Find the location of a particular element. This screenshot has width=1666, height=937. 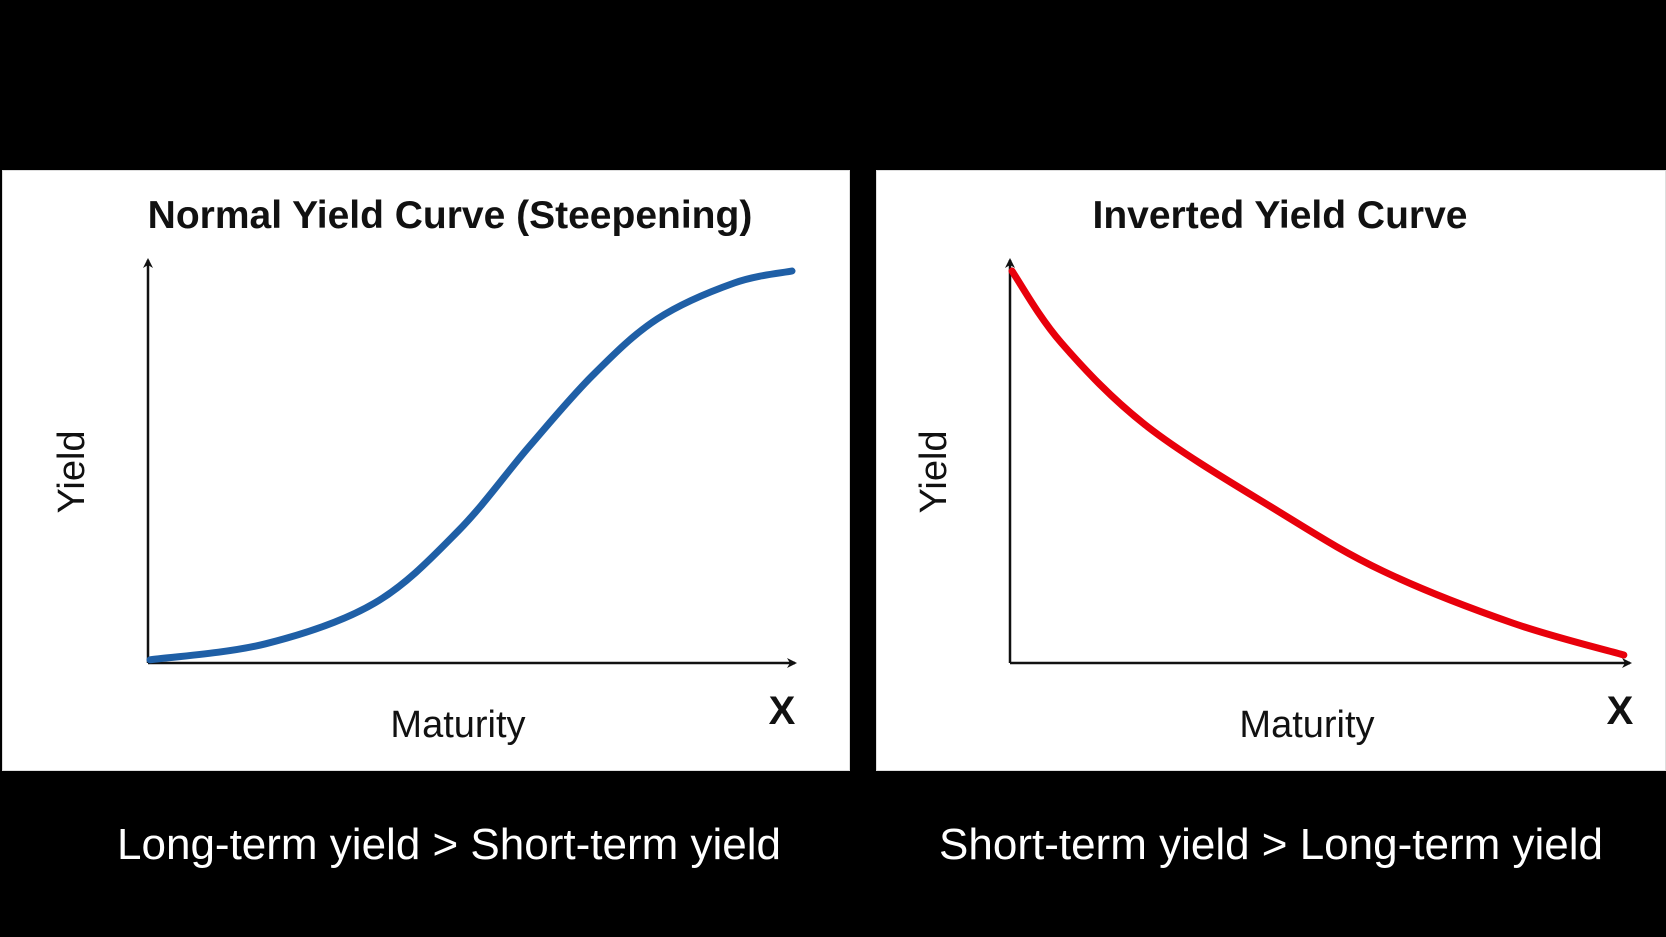

caption-normal: Long-term yield > Short-term yield is located at coordinates (449, 844).